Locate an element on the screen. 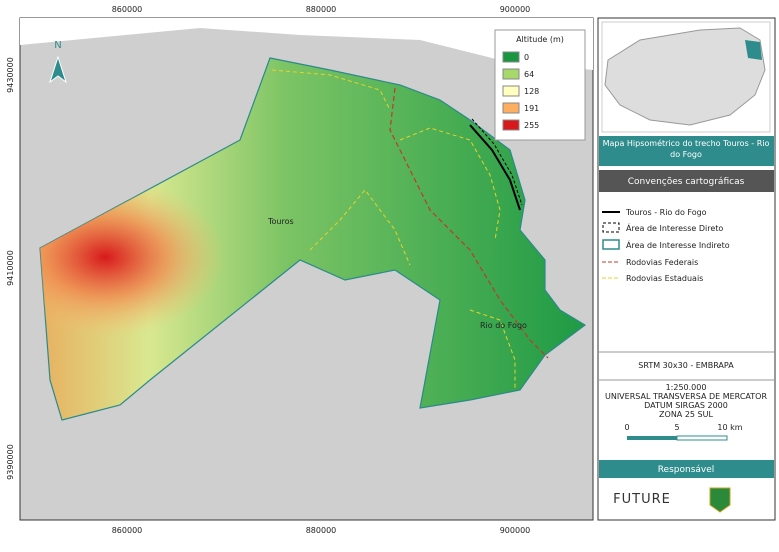  legend-label: 64 is located at coordinates (529, 74).